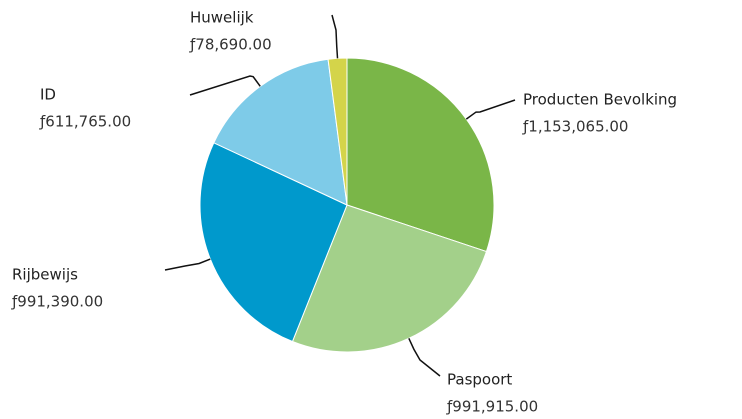 The height and width of the screenshot is (419, 742). What do you see at coordinates (479, 380) in the screenshot?
I see `slice-label: Paspoort` at bounding box center [479, 380].